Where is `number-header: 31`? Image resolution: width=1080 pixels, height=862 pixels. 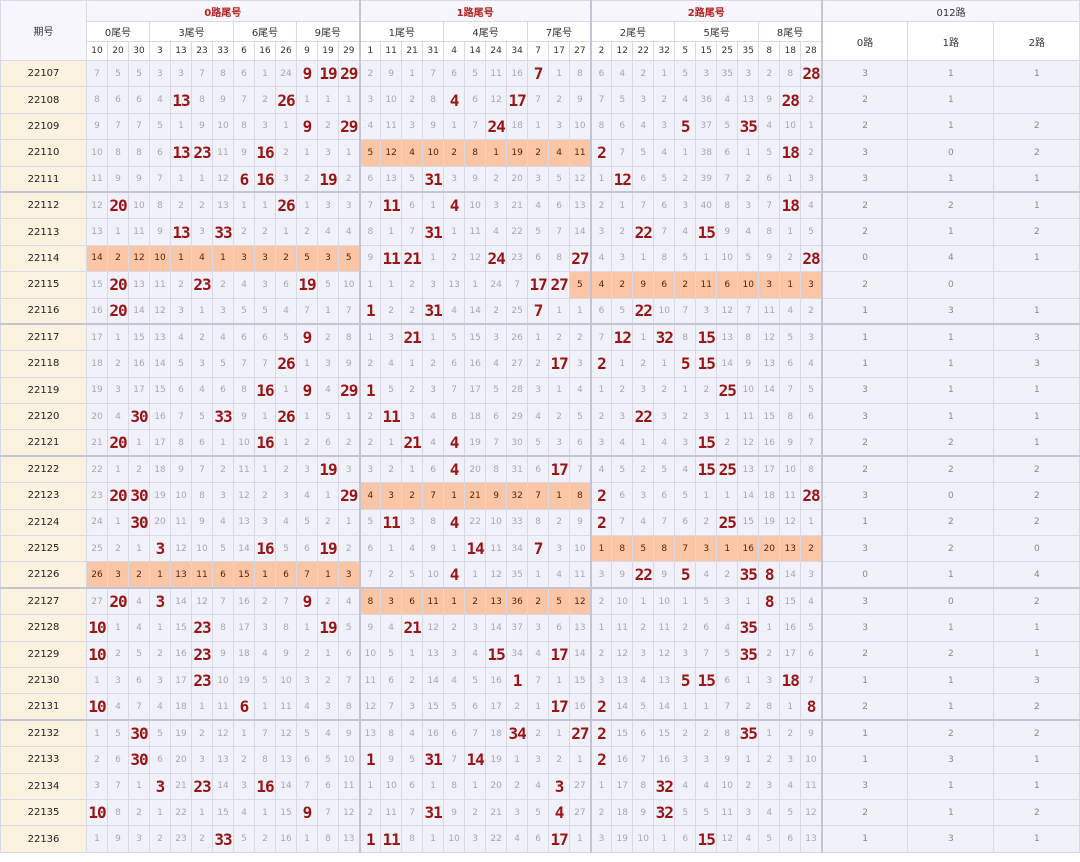
number-header: 31 is located at coordinates (433, 51).